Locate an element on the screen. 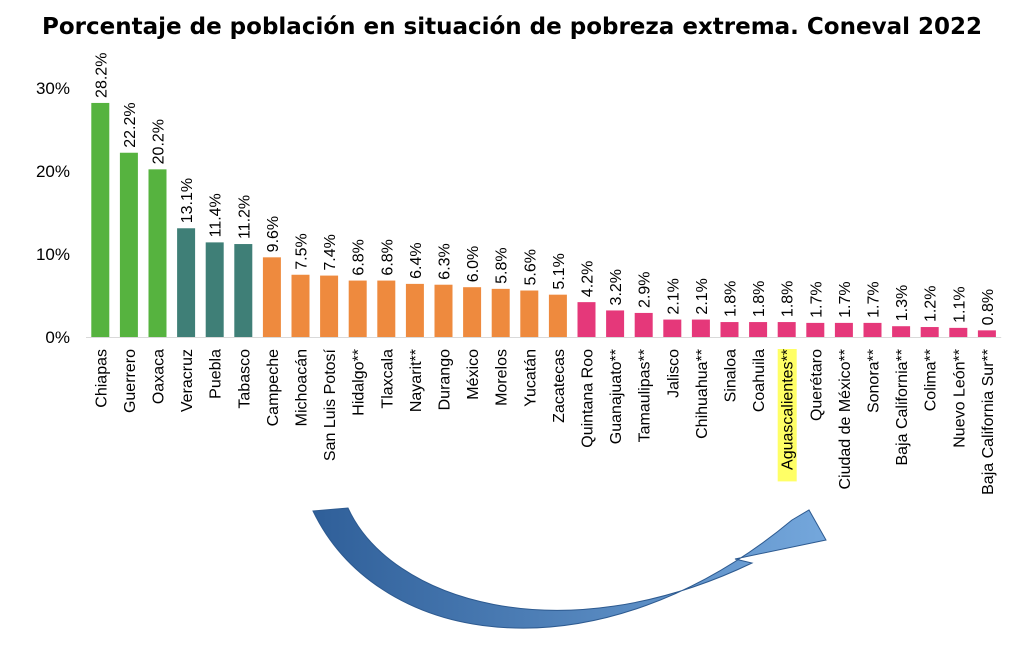 Image resolution: width=1024 pixels, height=660 pixels. value-label: 22.2% is located at coordinates (130, 124).